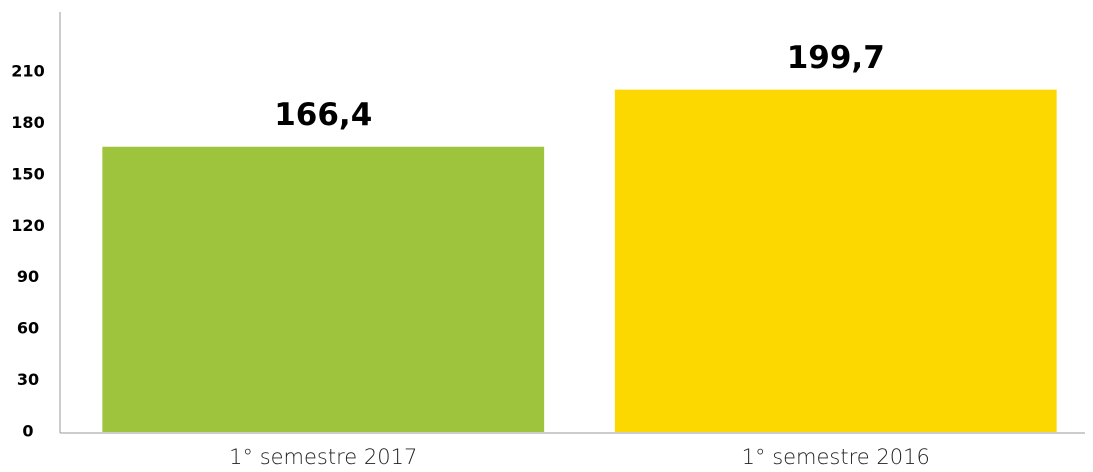 This screenshot has width=1093, height=472. I want to click on value-label: 166,4, so click(323, 115).